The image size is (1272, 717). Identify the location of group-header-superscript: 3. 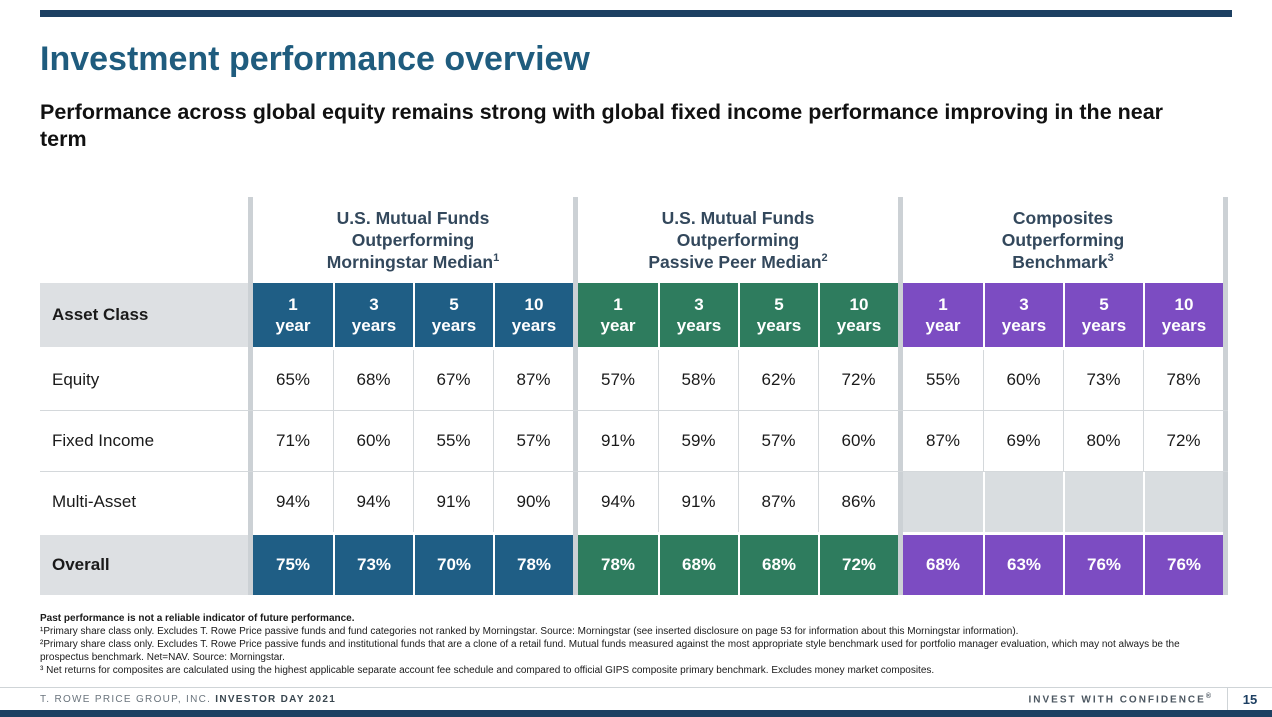
(1110, 258).